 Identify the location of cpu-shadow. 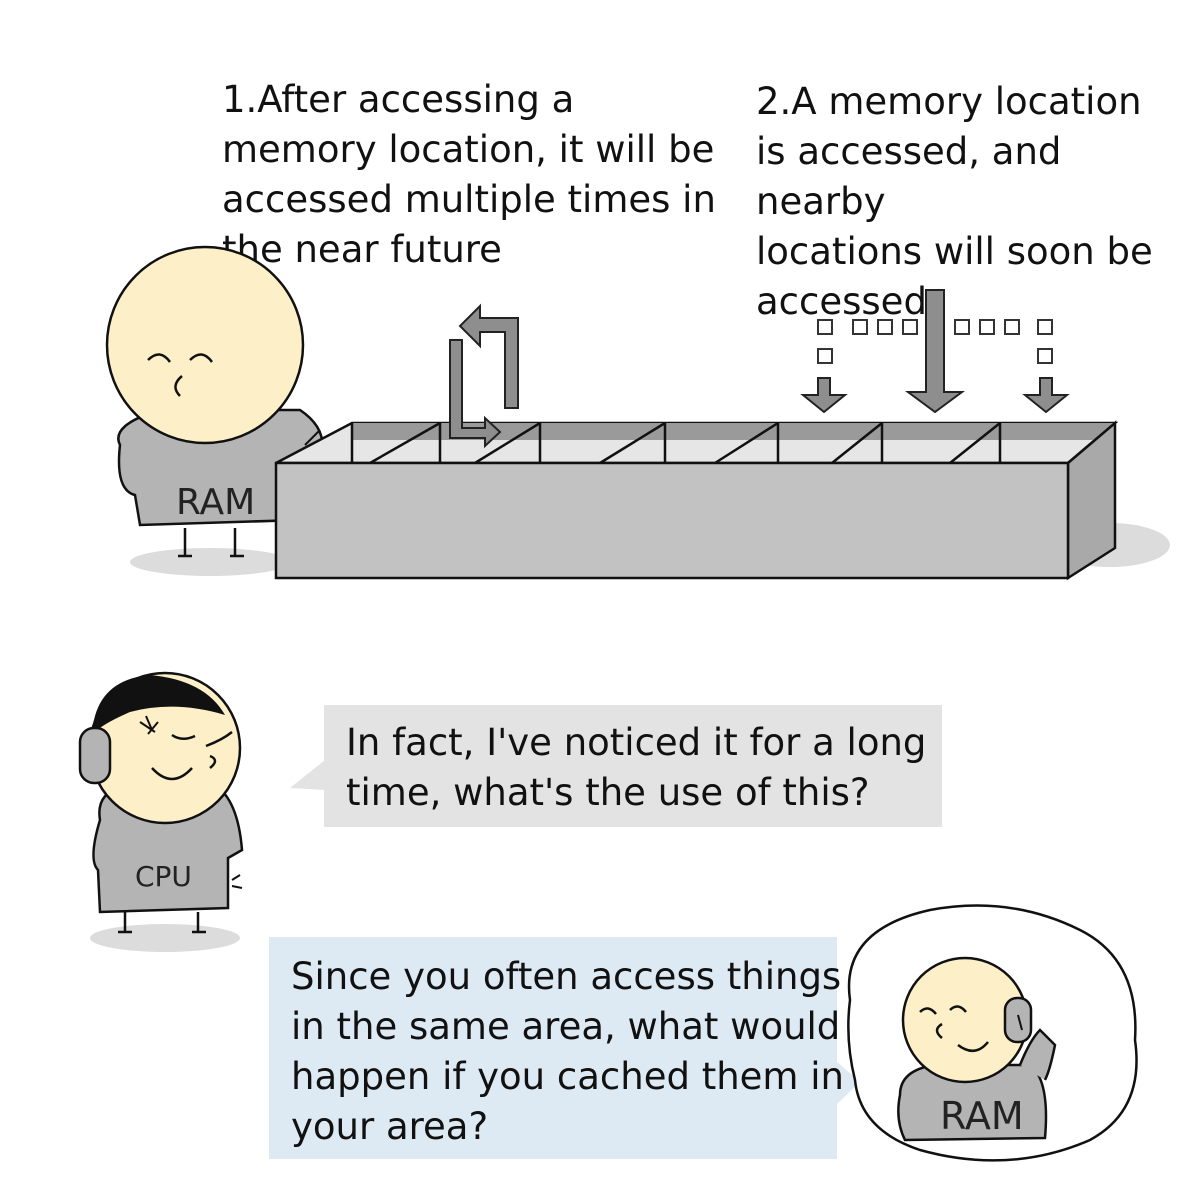
(165, 938).